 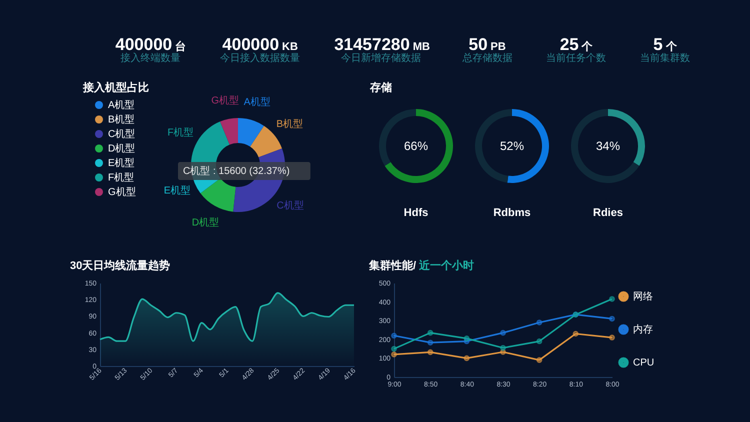 What do you see at coordinates (177, 190) in the screenshot?
I see `slice-label: E机型` at bounding box center [177, 190].